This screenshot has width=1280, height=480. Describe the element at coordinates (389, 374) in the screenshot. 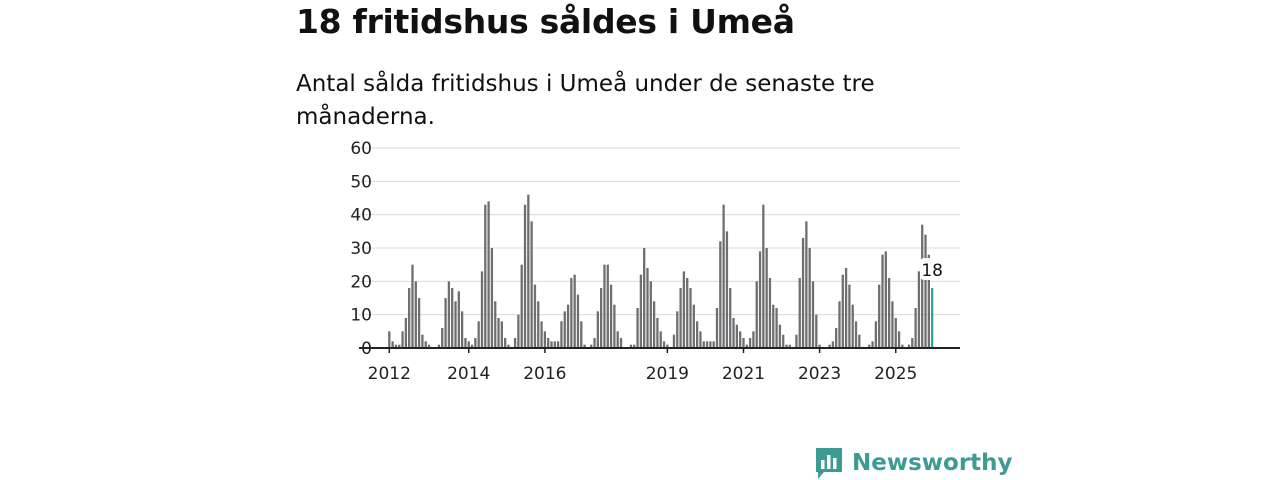

I see `x-tick-label: 2012` at that location.